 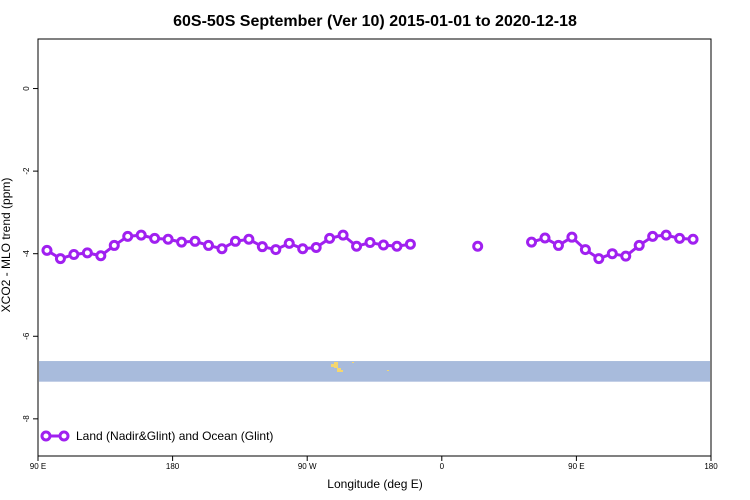 I want to click on x-tick-label: 0, so click(x=442, y=466).